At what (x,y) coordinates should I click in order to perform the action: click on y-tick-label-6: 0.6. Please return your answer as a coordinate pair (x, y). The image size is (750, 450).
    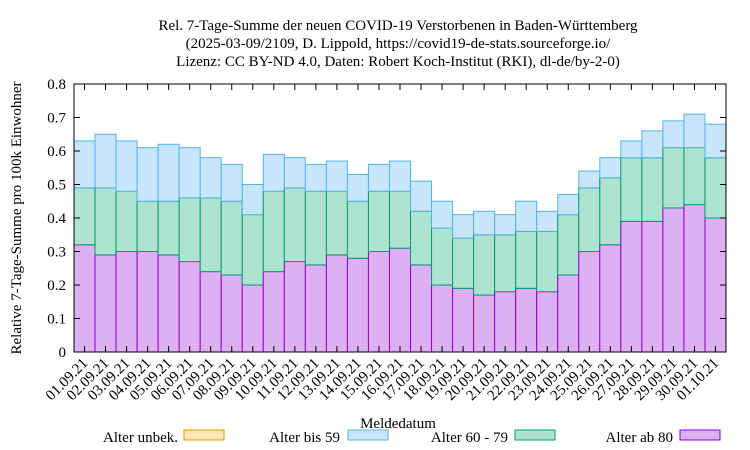
    Looking at the image, I should click on (56, 152).